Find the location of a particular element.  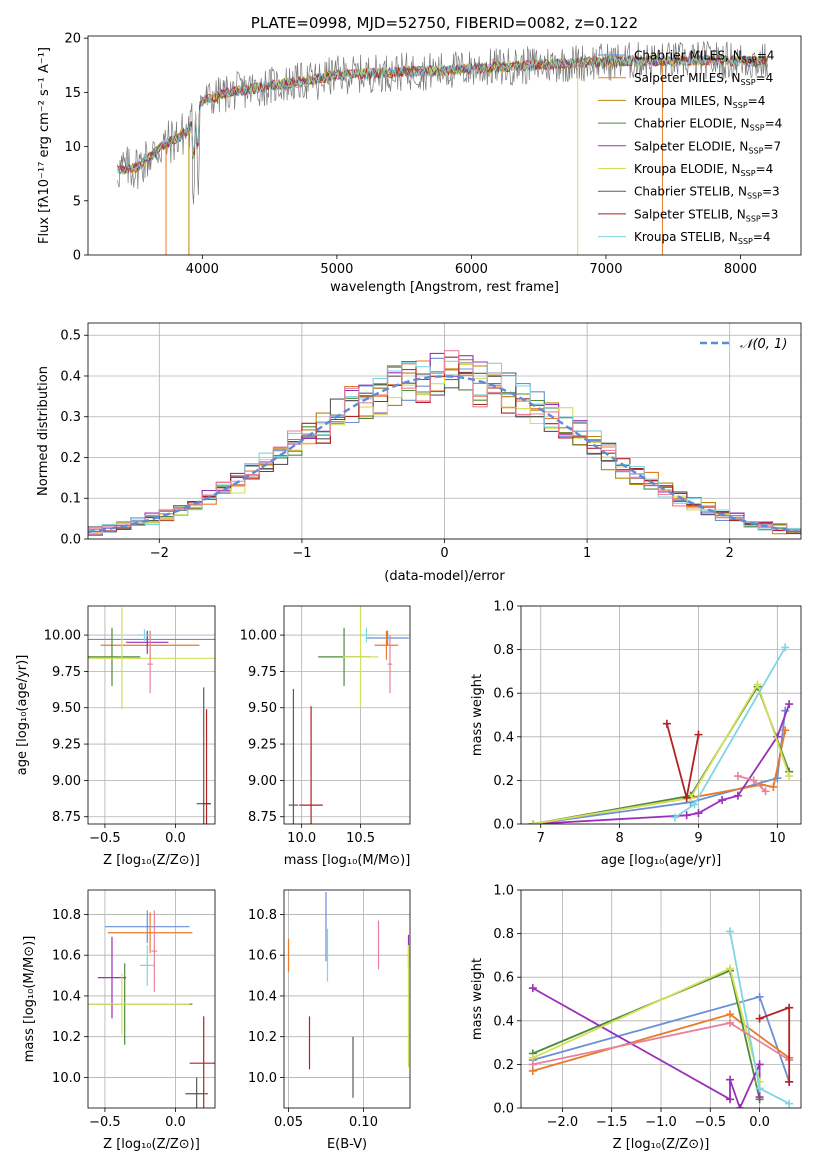

legend-entry: 𝒩(0, 1) is located at coordinates (763, 344).